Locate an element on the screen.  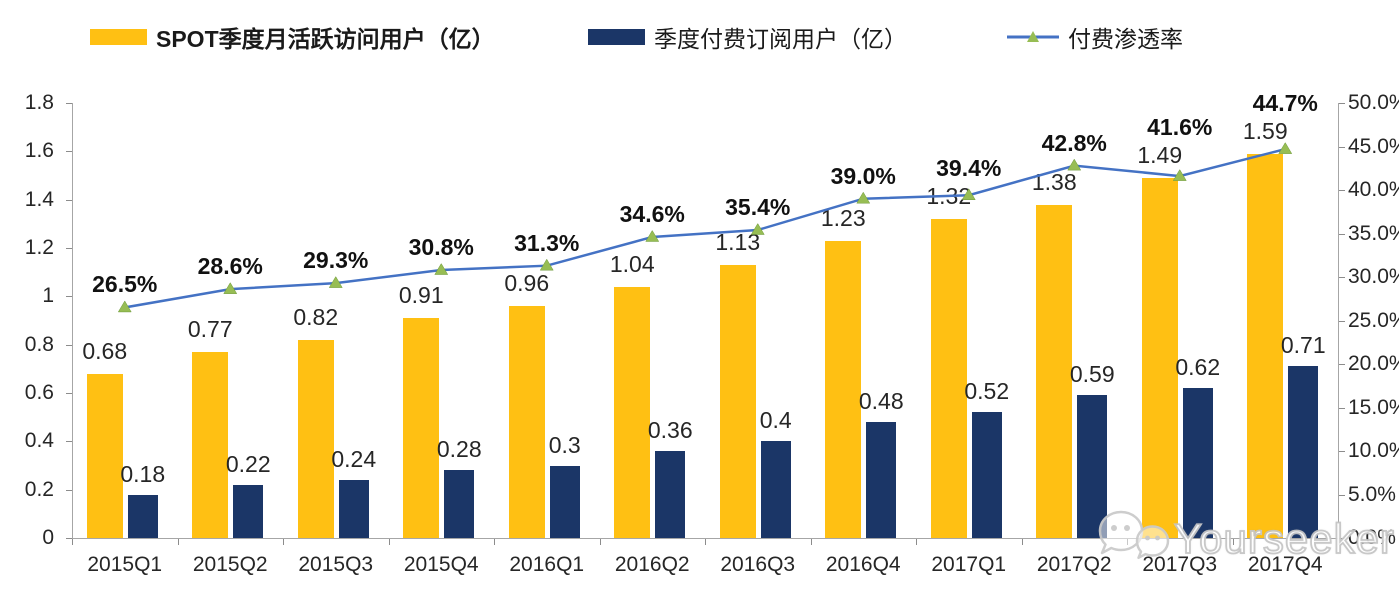
x-axis-label-2015Q3: 2015Q3 is located at coordinates (336, 564).